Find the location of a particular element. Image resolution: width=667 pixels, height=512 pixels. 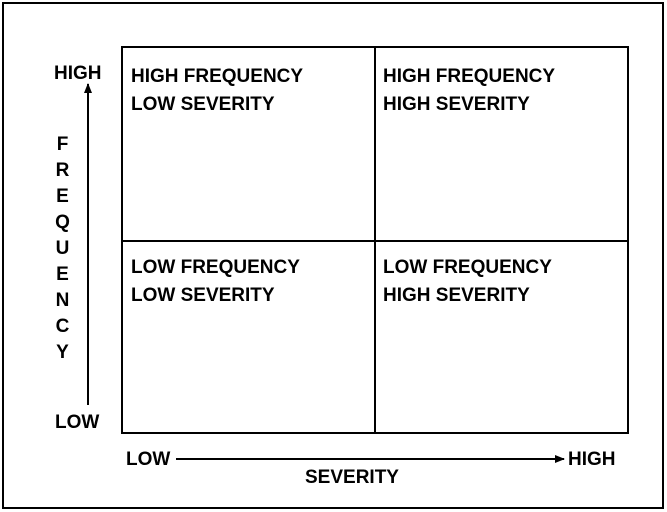

y-low: LOW is located at coordinates (77, 422).